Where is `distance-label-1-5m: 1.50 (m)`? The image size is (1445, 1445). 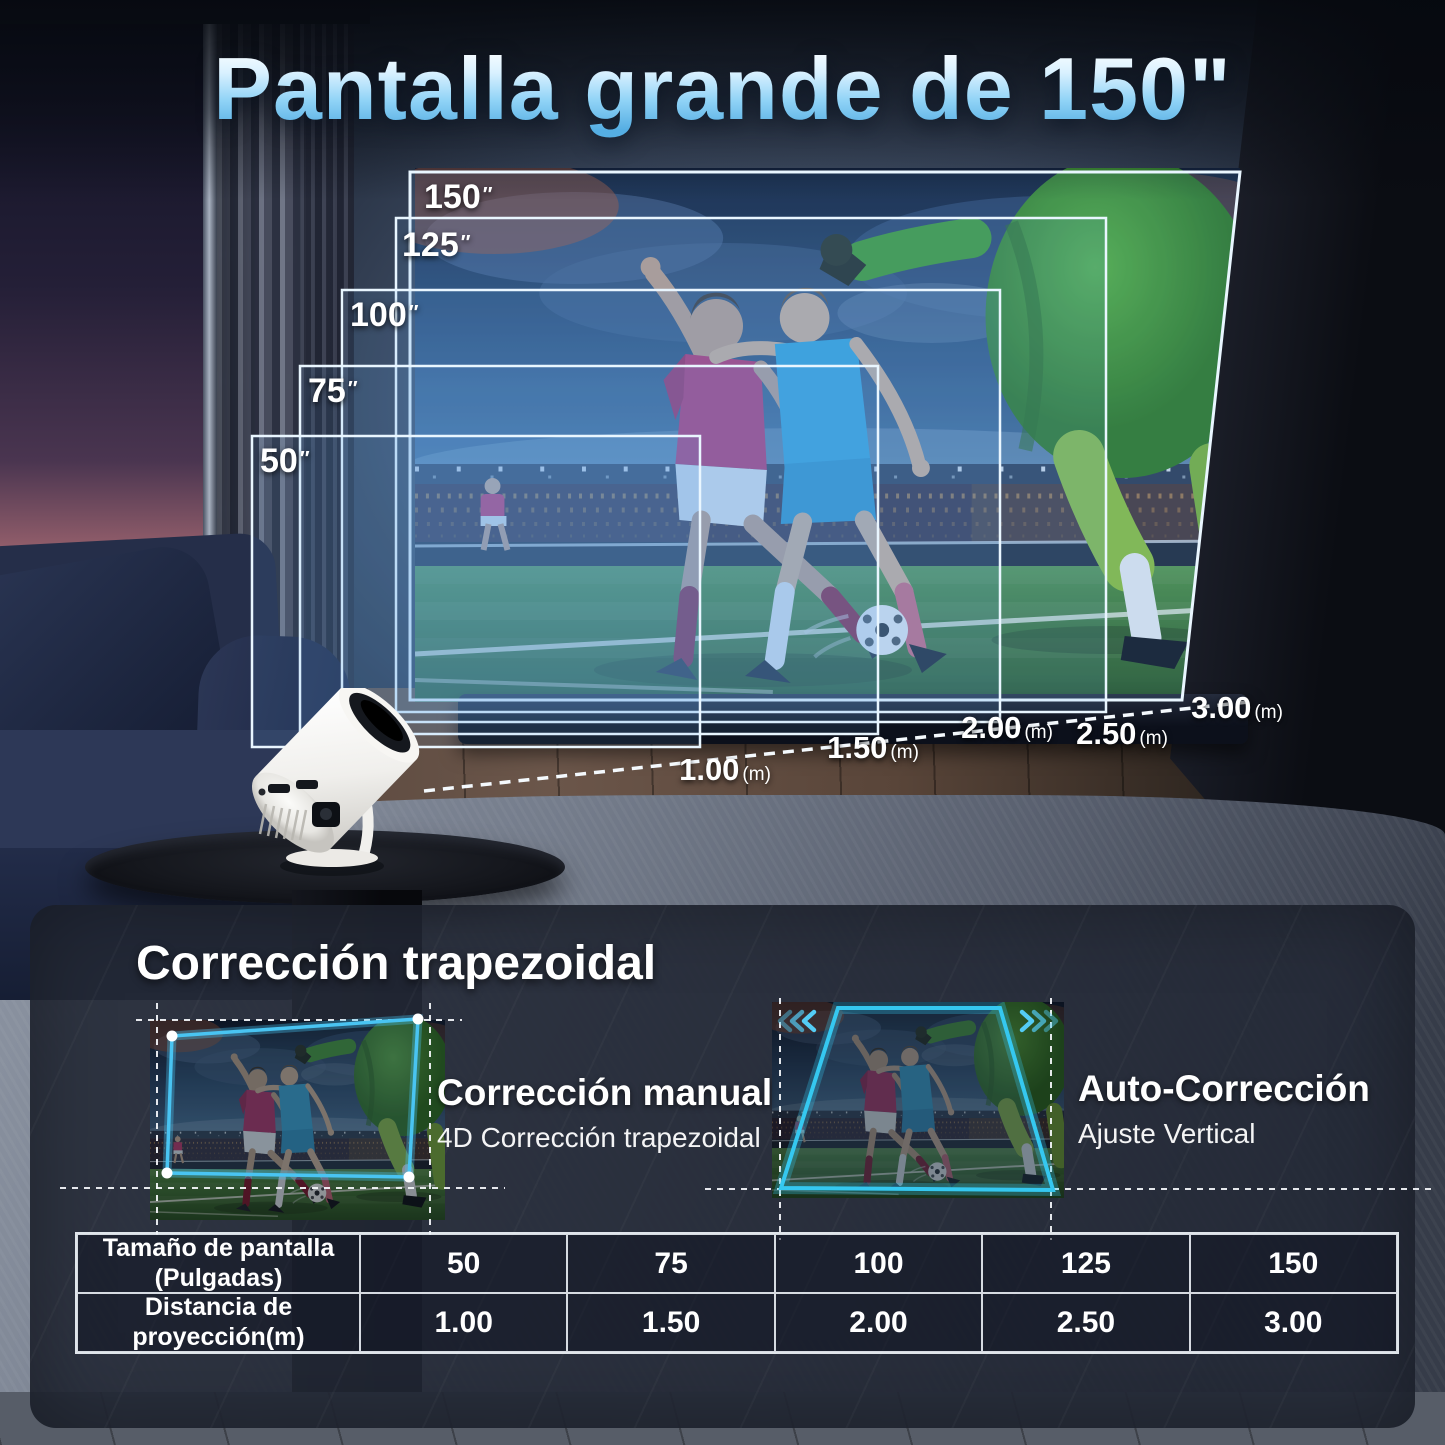 distance-label-1-5m: 1.50 (m) is located at coordinates (873, 748).